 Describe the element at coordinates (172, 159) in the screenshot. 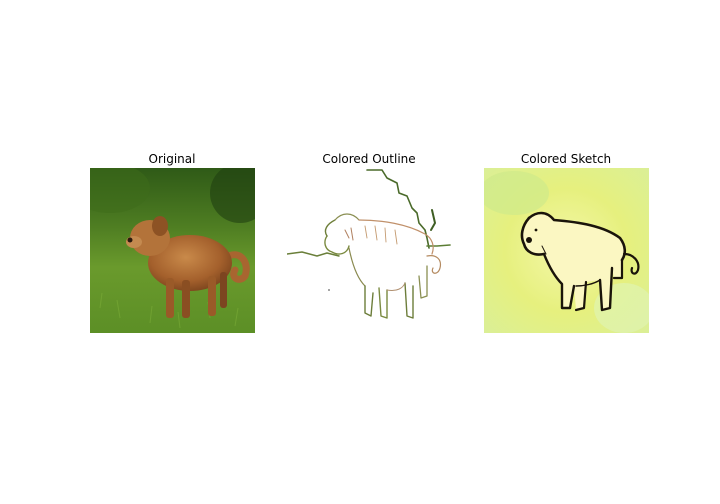

I see `panel-title-original: Original` at that location.